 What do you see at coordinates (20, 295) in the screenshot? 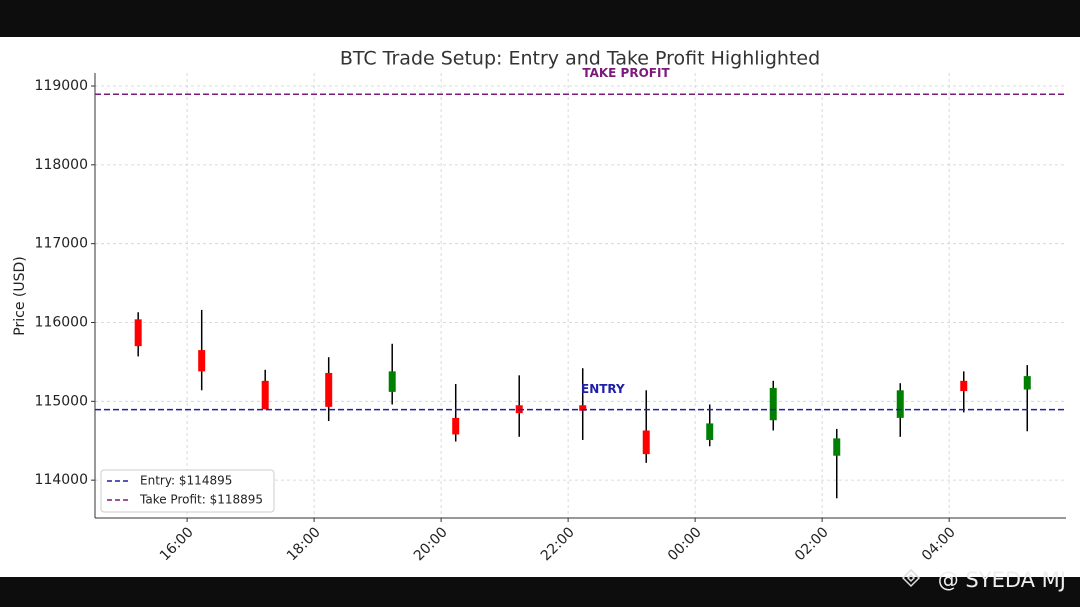
I see `y-axis-label: Price (USD)` at bounding box center [20, 295].